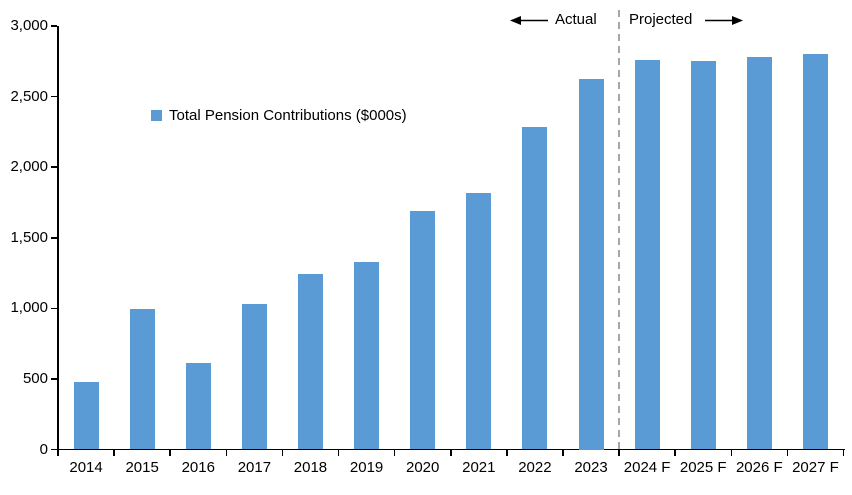 The image size is (852, 495). What do you see at coordinates (591, 264) in the screenshot?
I see `bar-2023` at bounding box center [591, 264].